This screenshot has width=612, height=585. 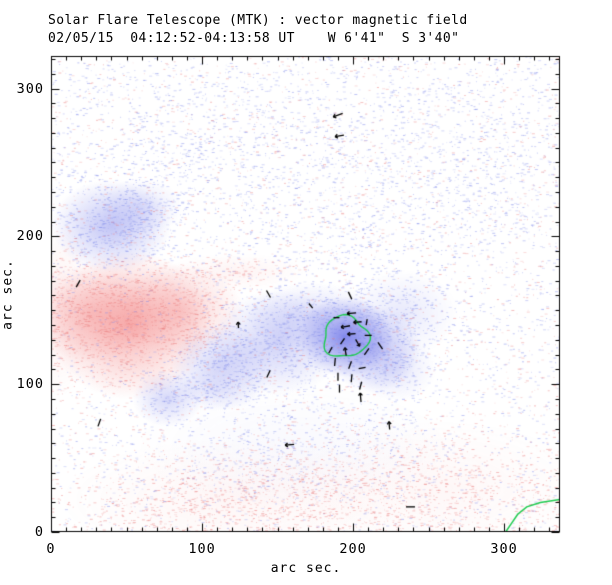 I want to click on y-axis-title: arc sec., so click(x=8, y=294).